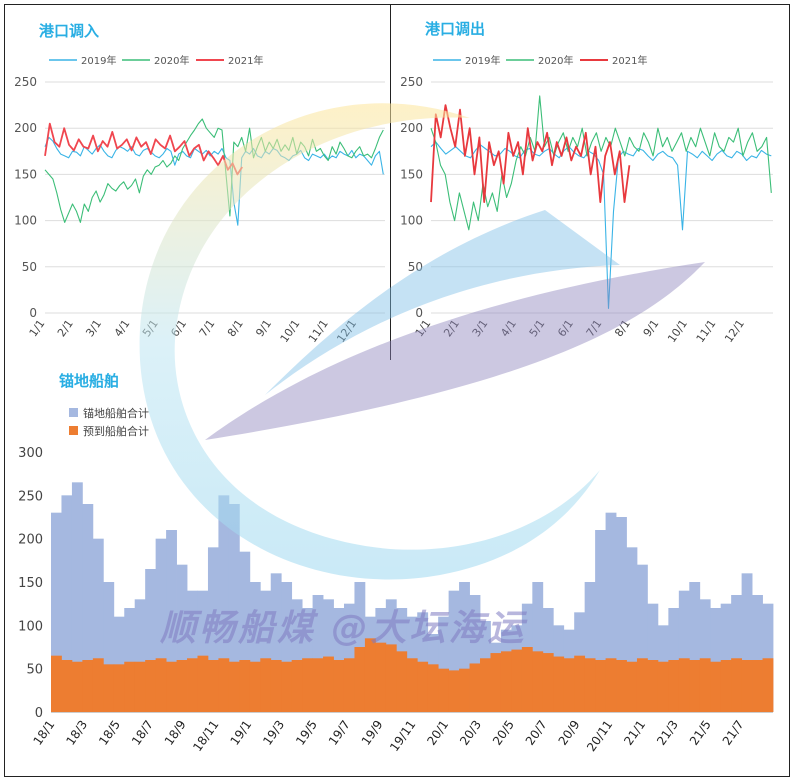  I want to click on x-tick-label: 21/3, so click(667, 733).